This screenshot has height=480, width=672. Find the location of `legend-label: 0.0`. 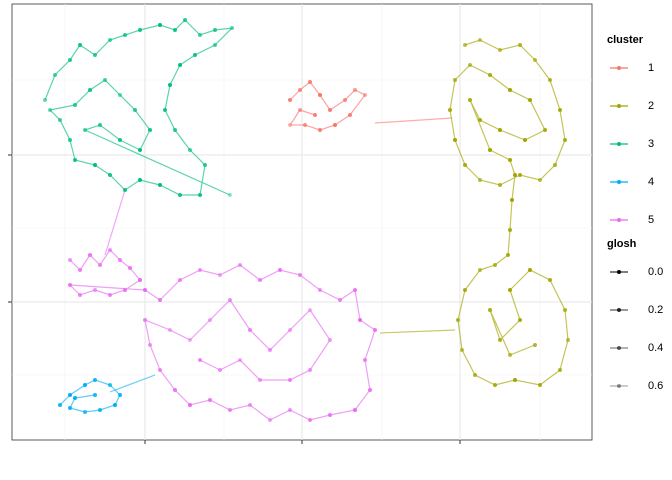

legend-label: 0.0 is located at coordinates (655, 272).